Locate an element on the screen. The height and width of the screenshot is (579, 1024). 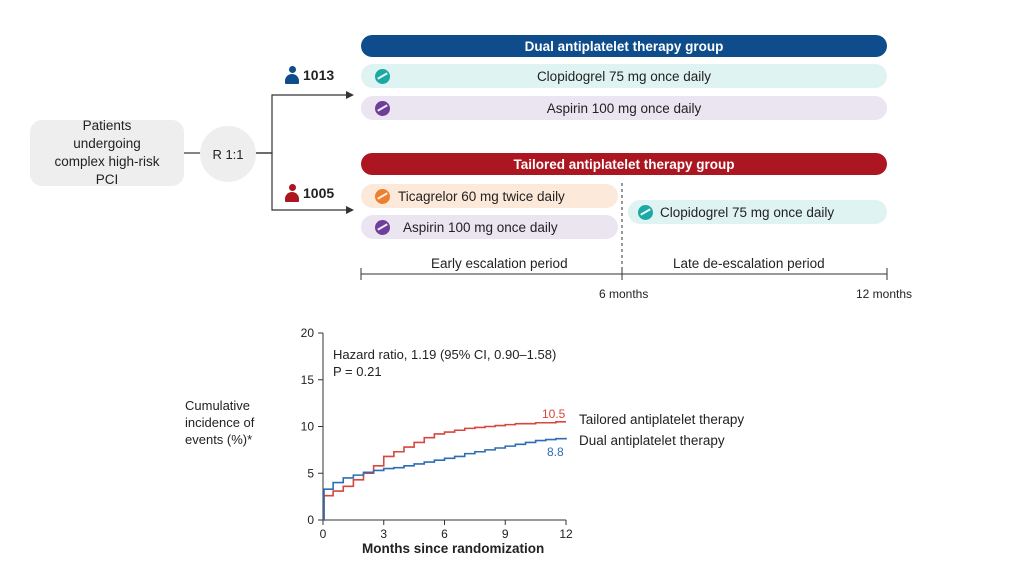
tailored-group-header: Tailored antiplatelet therapy group is located at coordinates (624, 164).